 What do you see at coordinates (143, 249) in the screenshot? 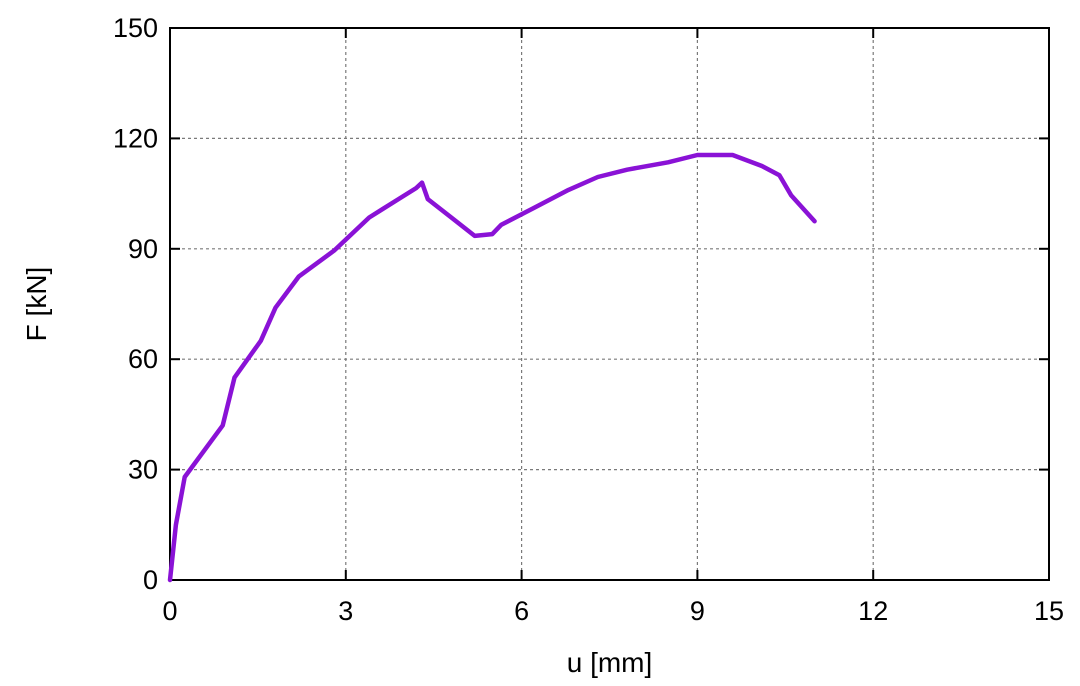
I see `y-tick-label: 90` at bounding box center [143, 249].